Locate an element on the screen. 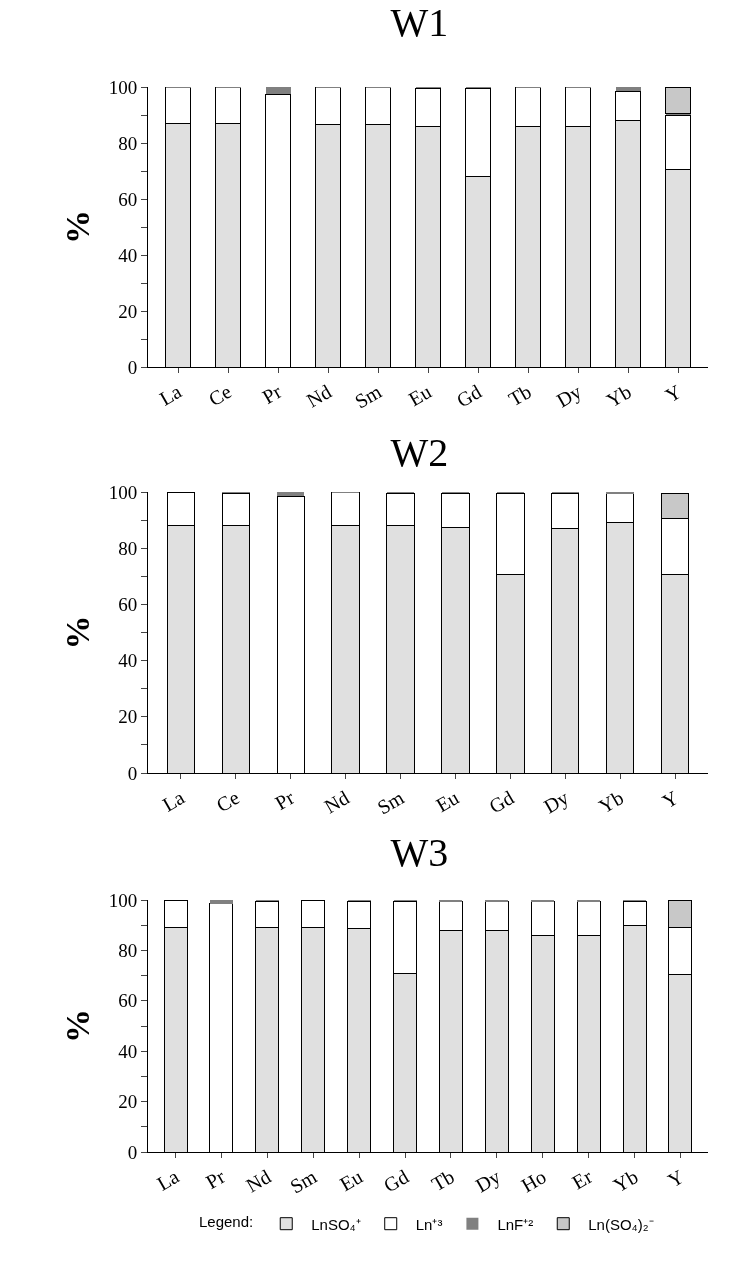  x-tick-label: Ho is located at coordinates (533, 1181).